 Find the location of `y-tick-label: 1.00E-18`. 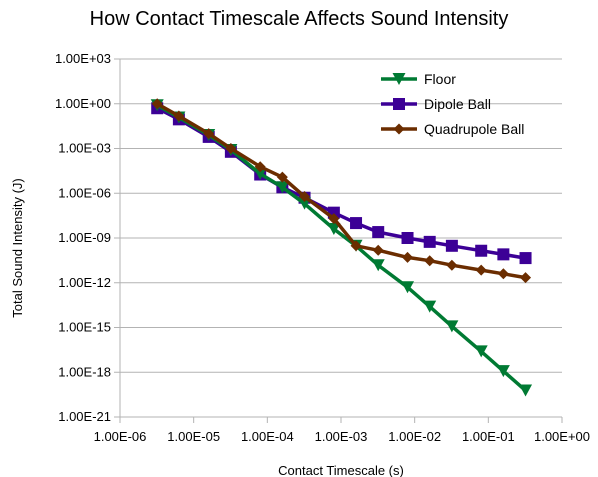

y-tick-label: 1.00E-18 is located at coordinates (84, 371).